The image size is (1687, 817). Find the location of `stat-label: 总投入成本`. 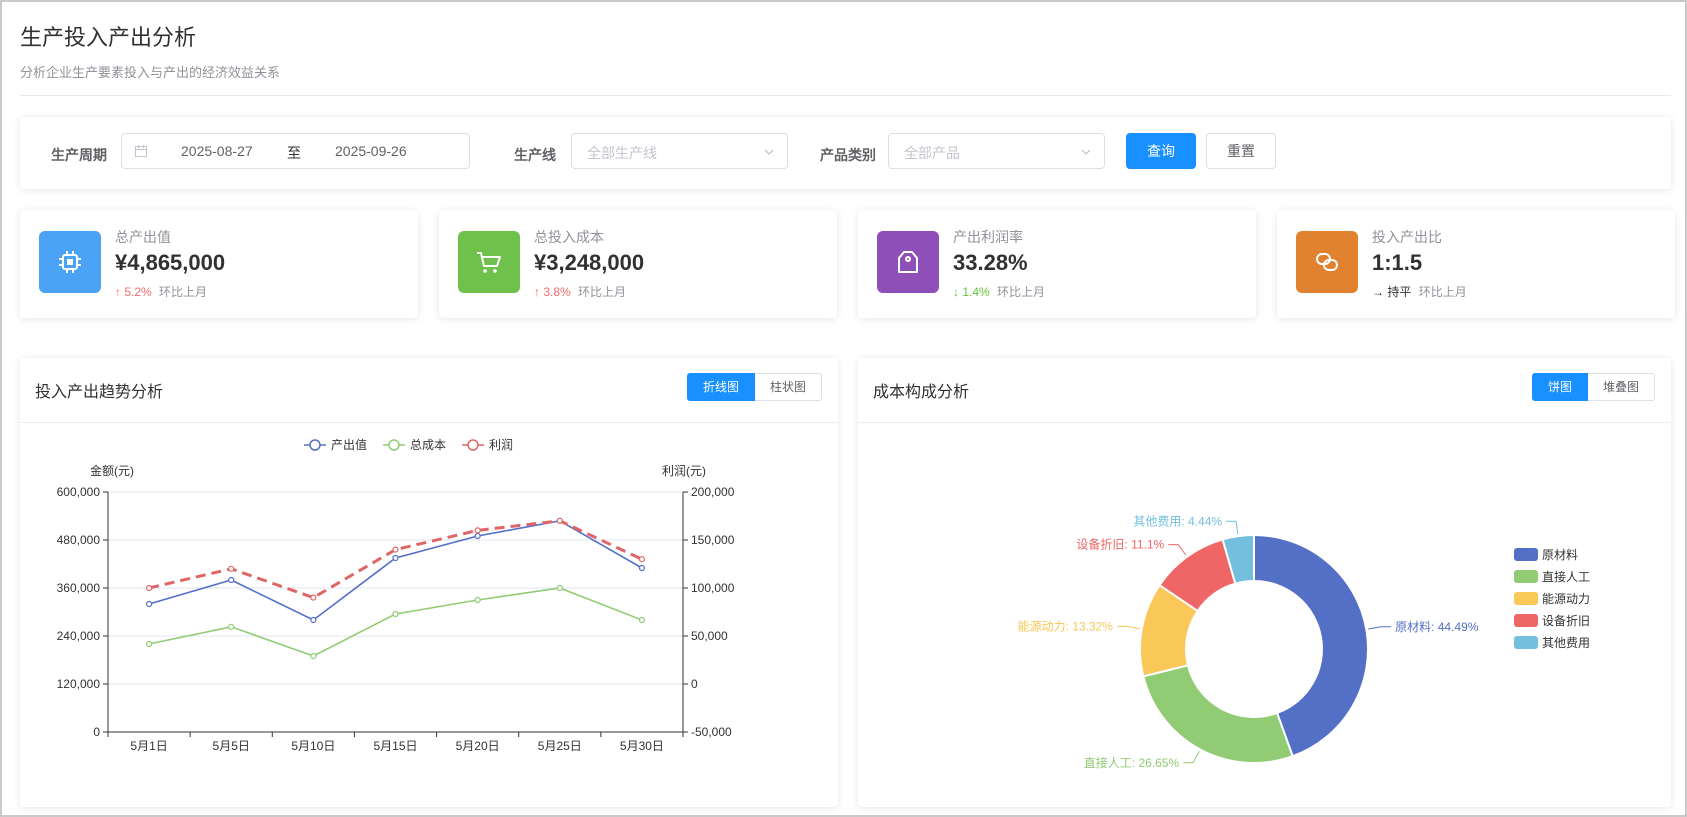

stat-label: 总投入成本 is located at coordinates (569, 237).